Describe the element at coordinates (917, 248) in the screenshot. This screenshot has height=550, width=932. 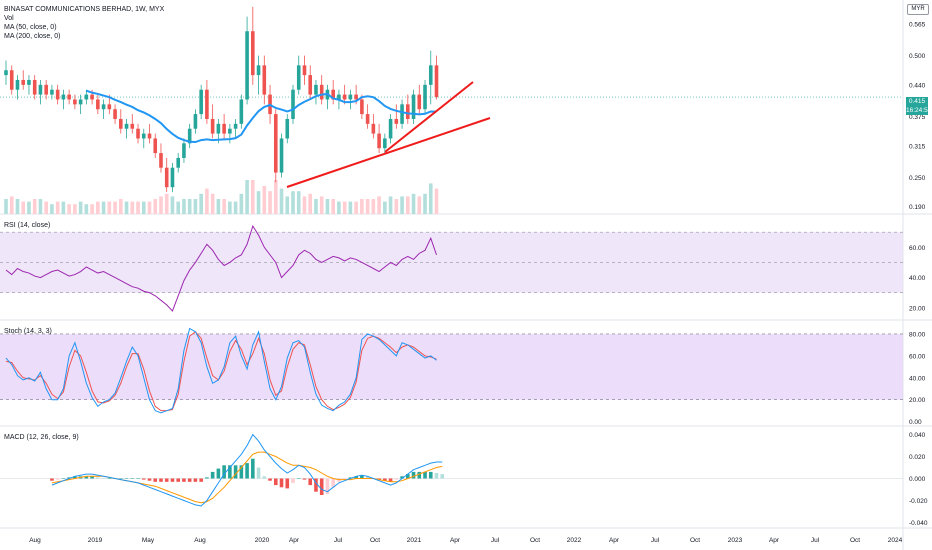
I see `rsi-tick-label: 60.00` at that location.